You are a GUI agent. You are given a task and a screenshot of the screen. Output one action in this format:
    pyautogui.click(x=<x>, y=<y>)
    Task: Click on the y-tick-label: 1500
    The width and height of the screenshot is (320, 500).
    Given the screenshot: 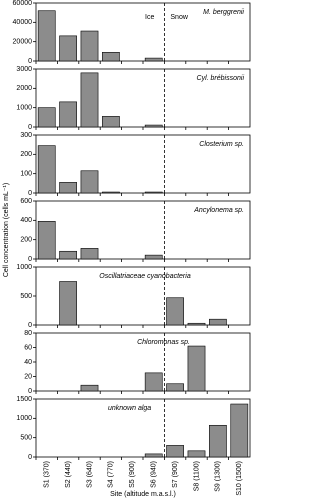 What is the action you would take?
    pyautogui.click(x=24, y=399)
    